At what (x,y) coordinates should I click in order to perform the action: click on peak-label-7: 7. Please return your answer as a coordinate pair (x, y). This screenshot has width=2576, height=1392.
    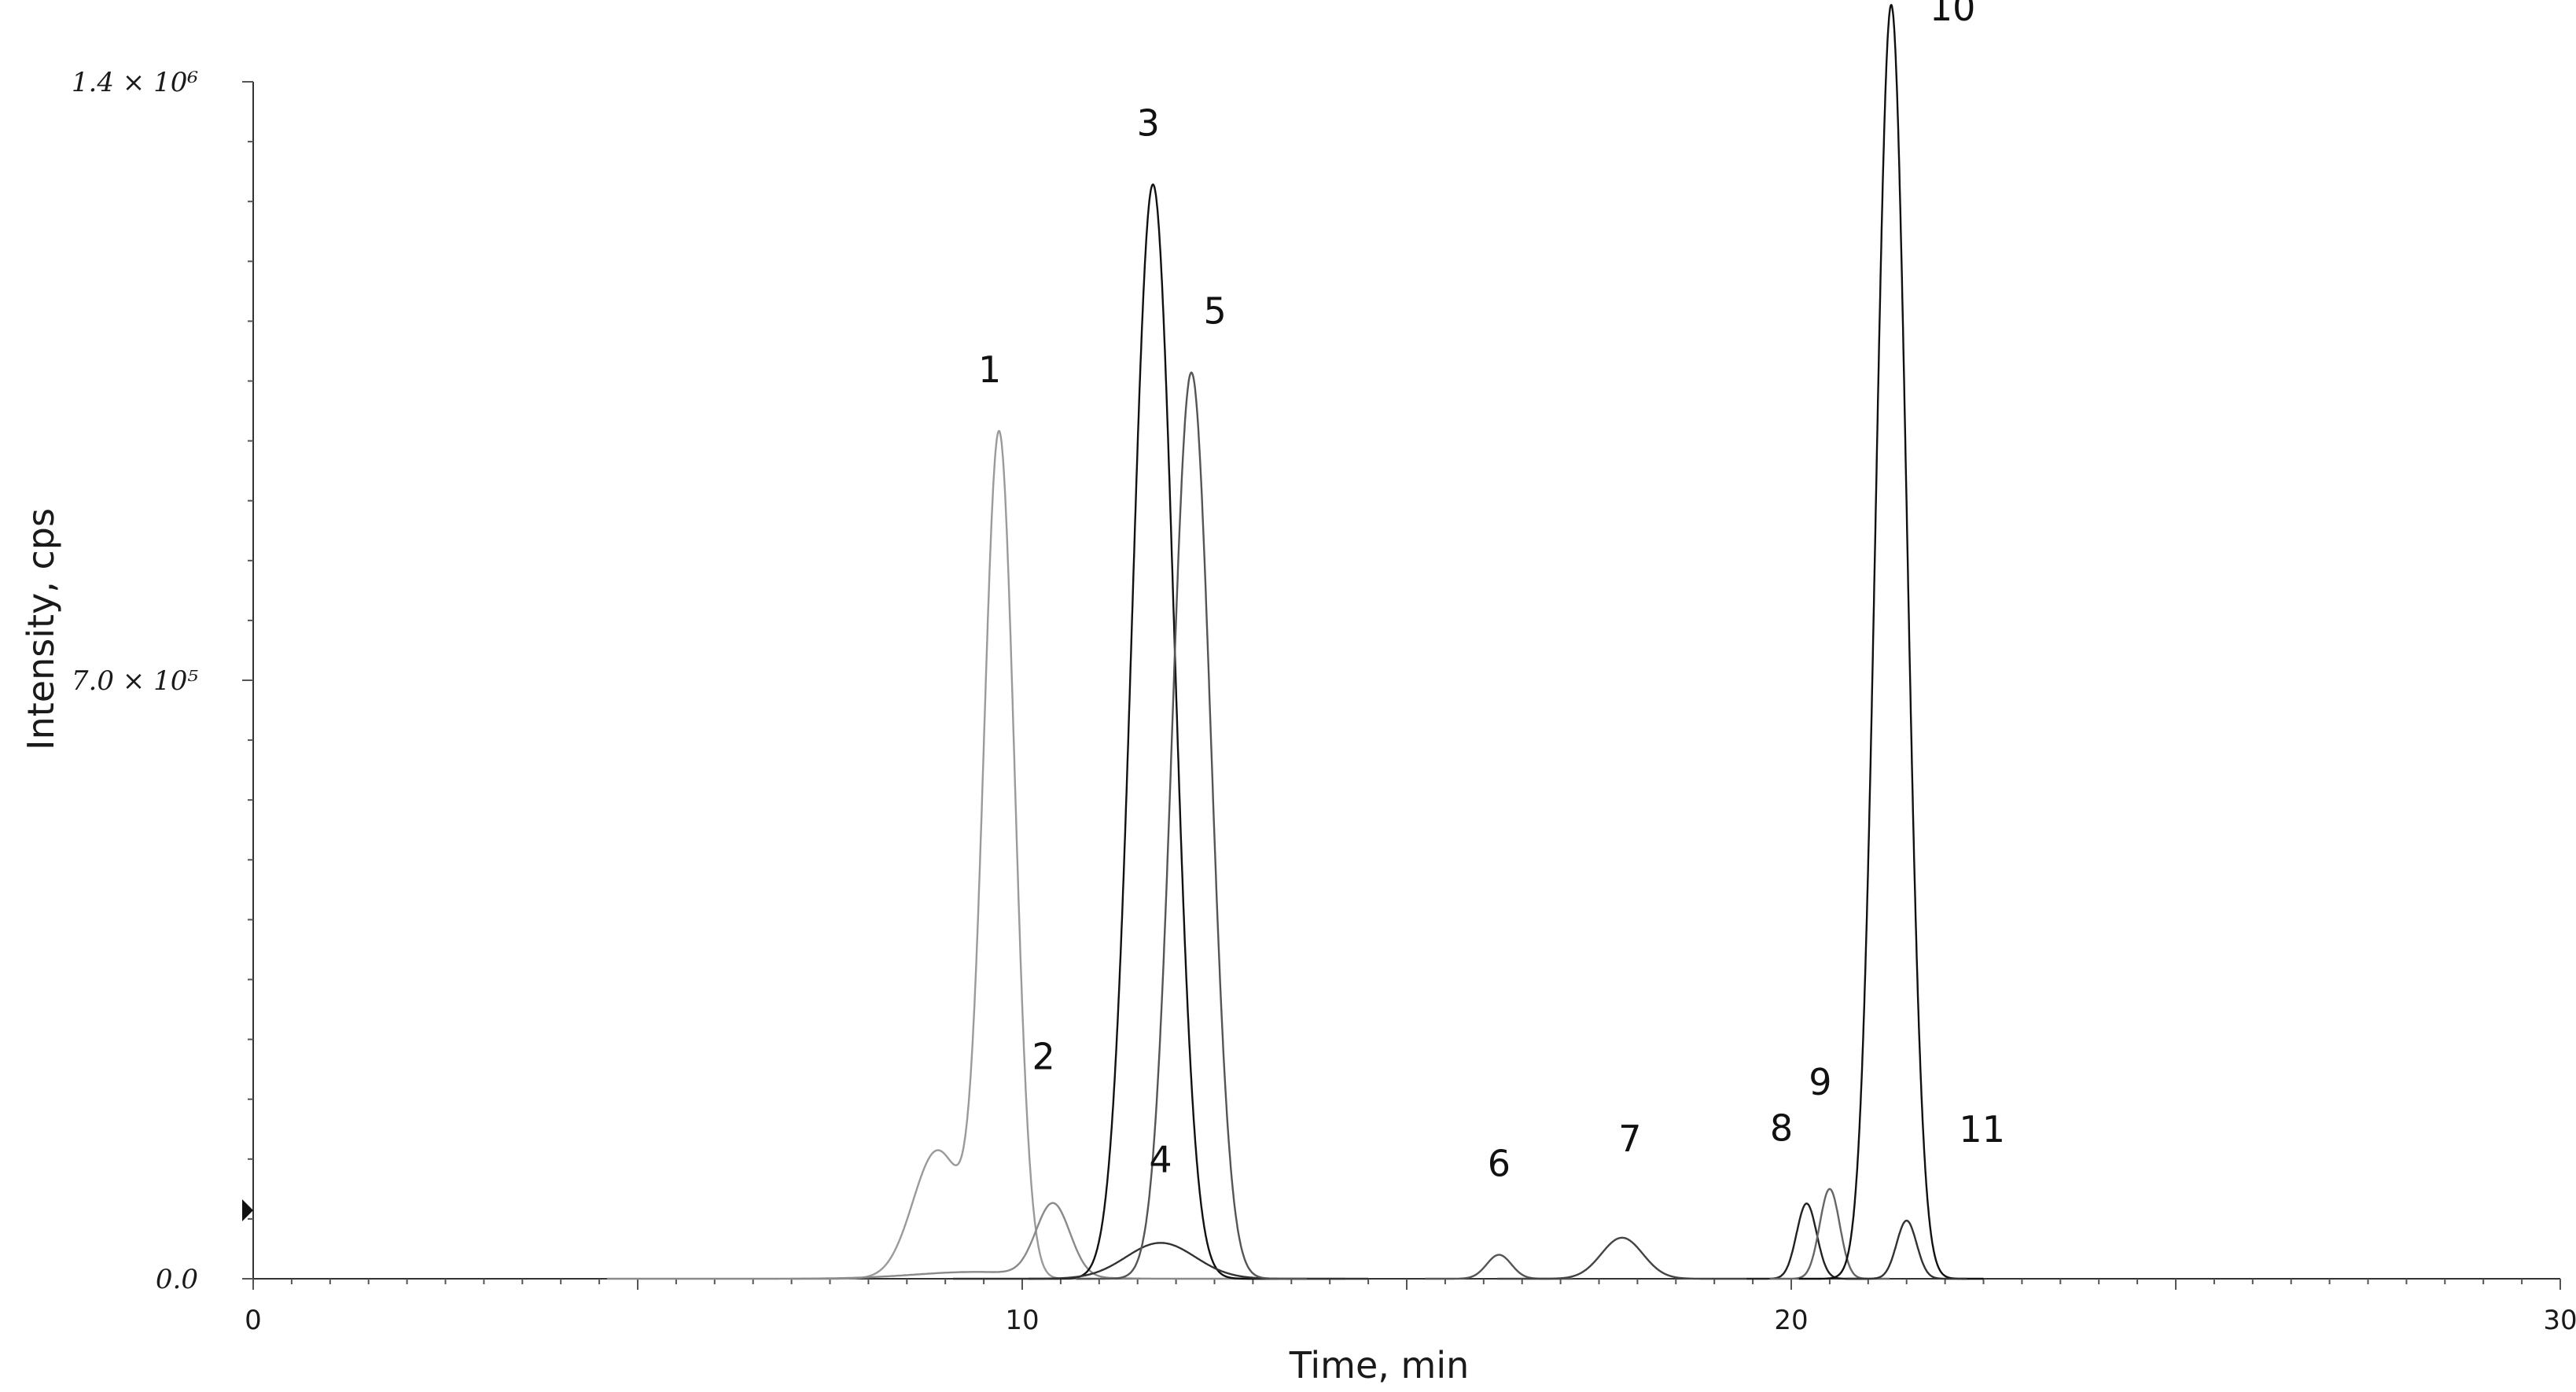
    Looking at the image, I should click on (1630, 1139).